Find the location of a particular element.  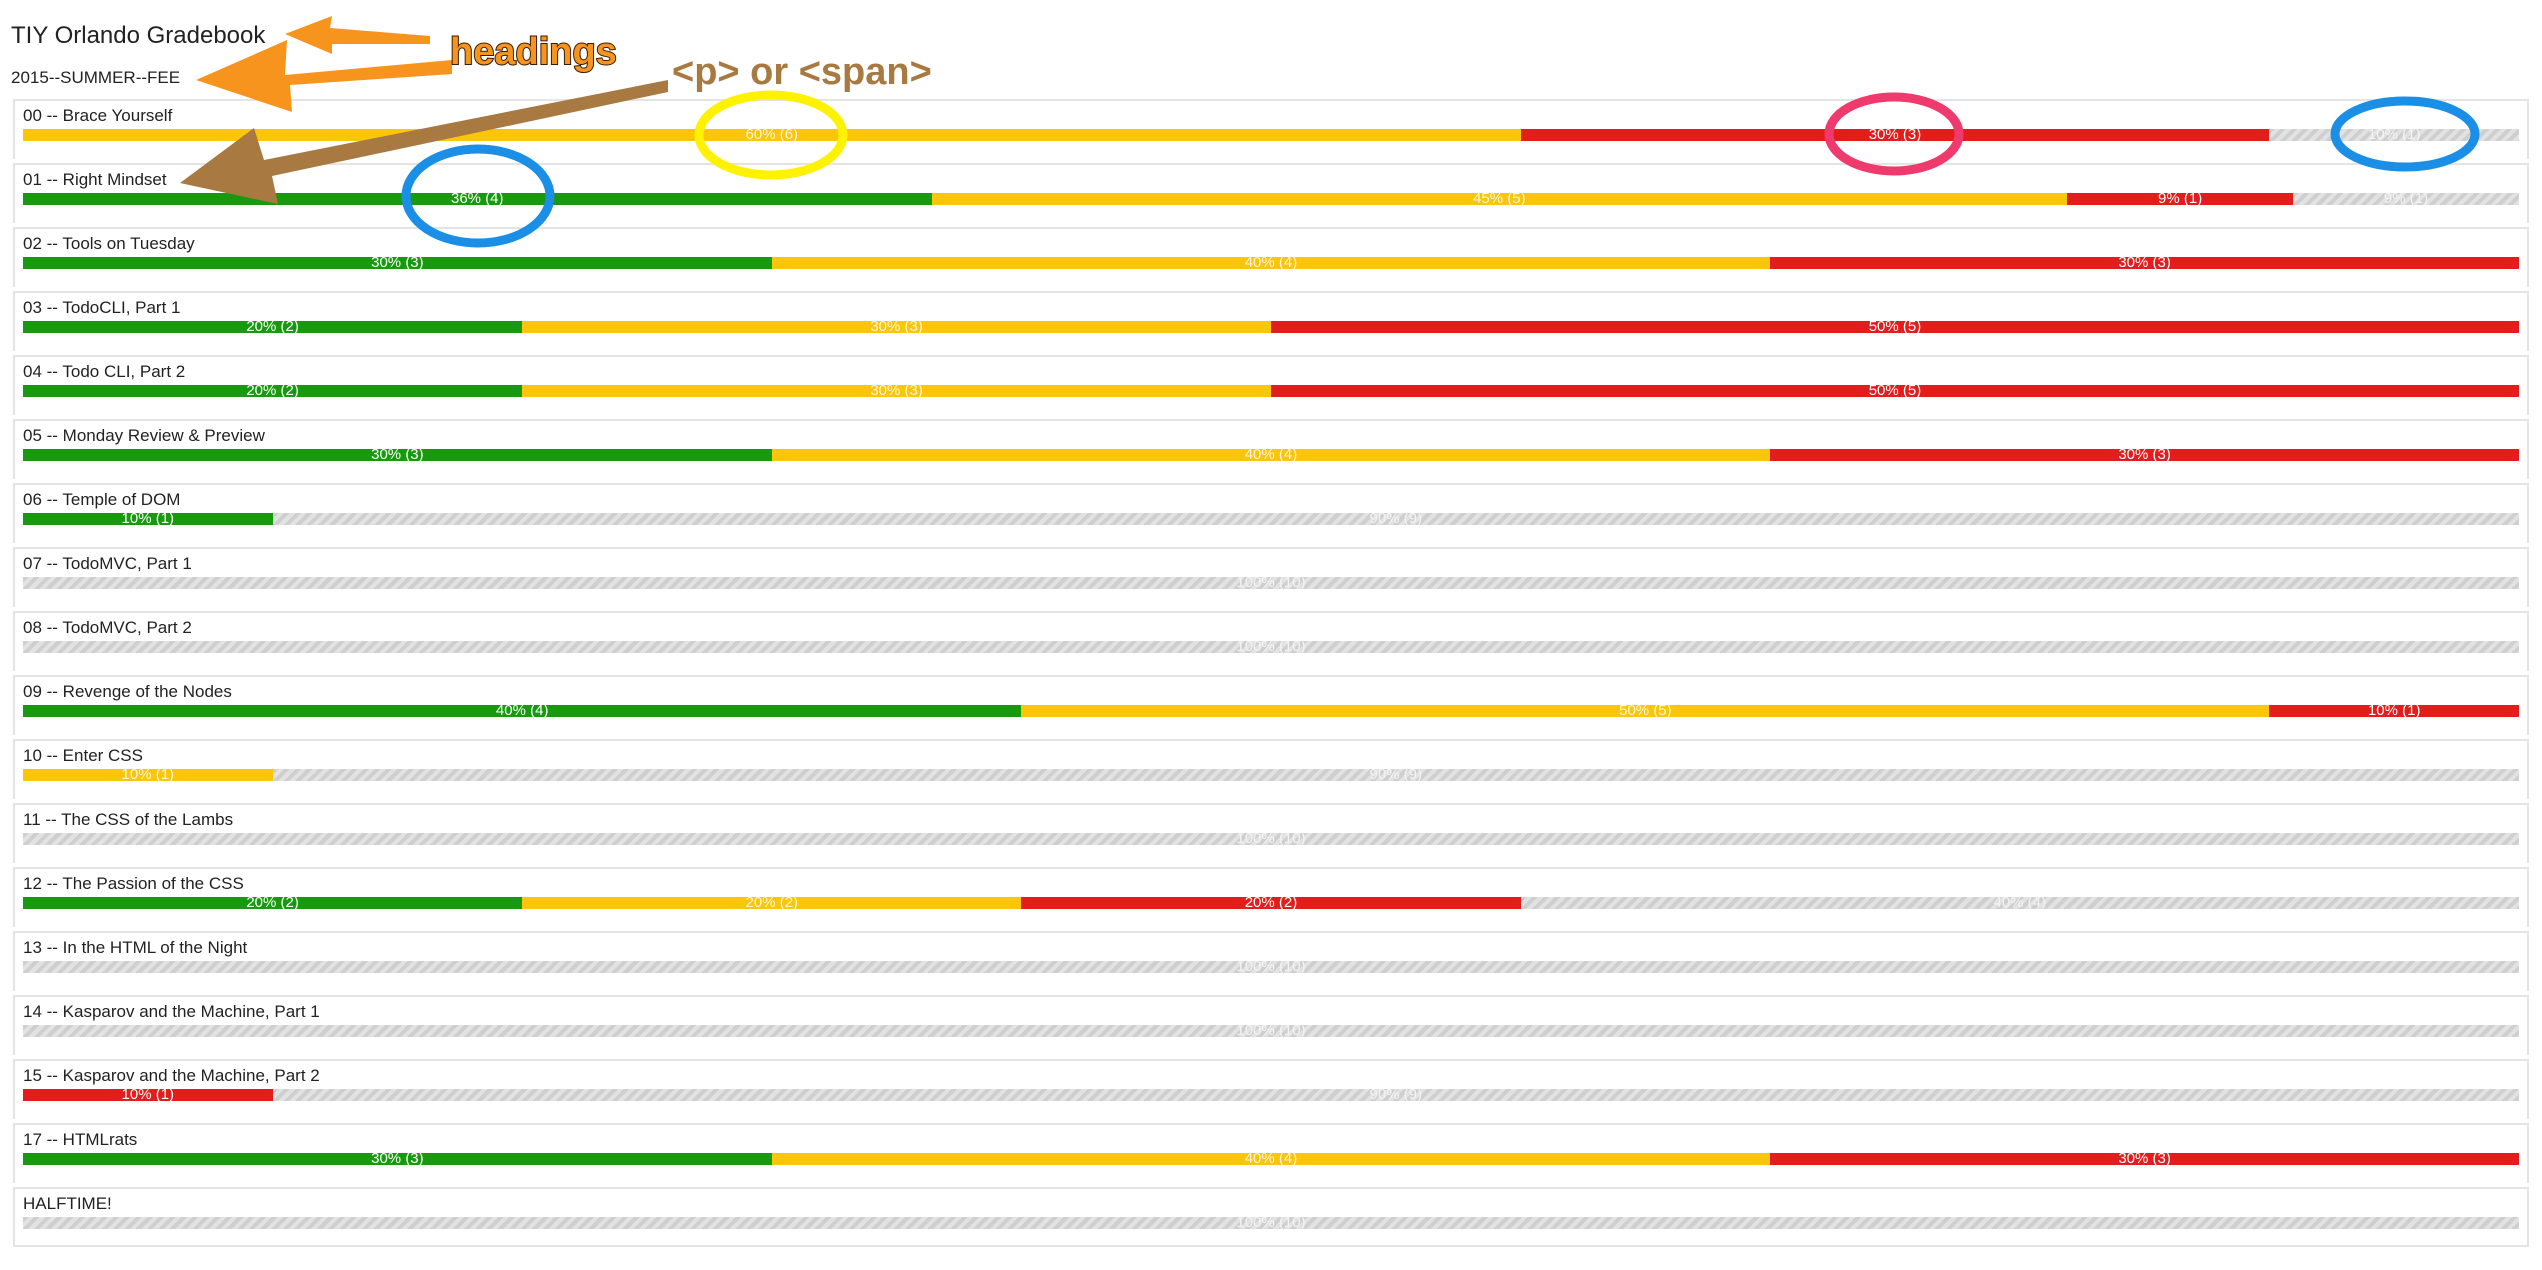

p-span-annotation-label: <p> or <span> is located at coordinates (802, 72).